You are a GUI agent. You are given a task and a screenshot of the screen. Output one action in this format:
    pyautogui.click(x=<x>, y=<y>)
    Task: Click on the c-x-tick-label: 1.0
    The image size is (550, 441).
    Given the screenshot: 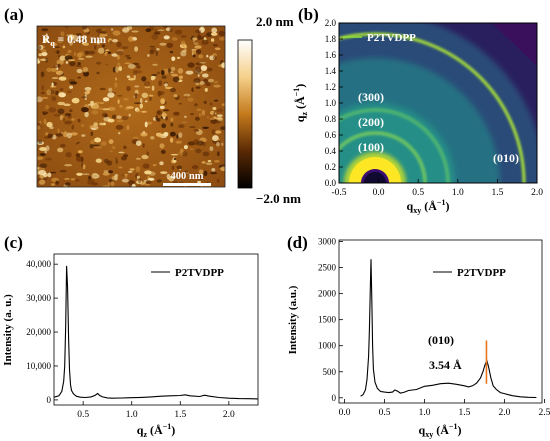 What is the action you would take?
    pyautogui.click(x=132, y=415)
    